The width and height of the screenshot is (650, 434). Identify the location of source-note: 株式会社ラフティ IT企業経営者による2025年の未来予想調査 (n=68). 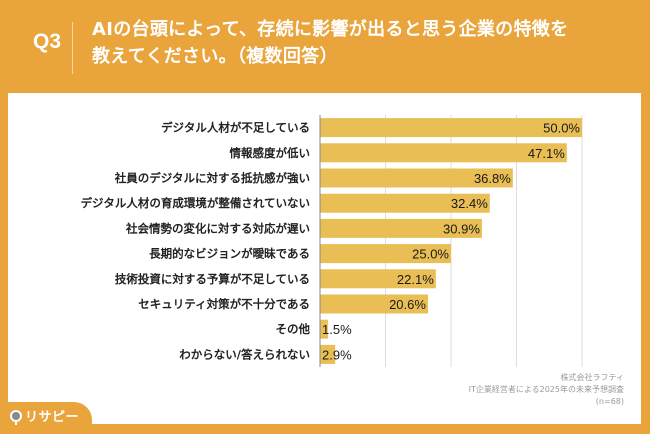
(546, 390).